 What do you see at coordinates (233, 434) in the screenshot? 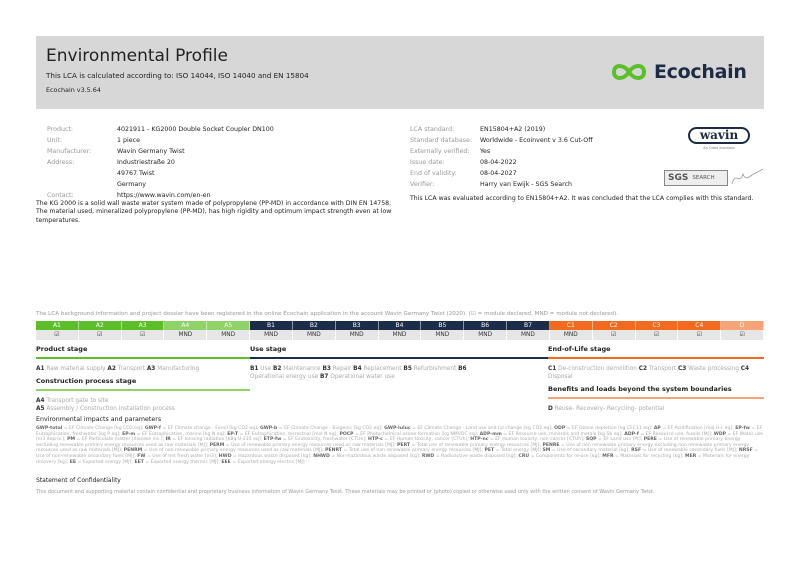
I see `glossary-abbr: EP-T` at bounding box center [233, 434].